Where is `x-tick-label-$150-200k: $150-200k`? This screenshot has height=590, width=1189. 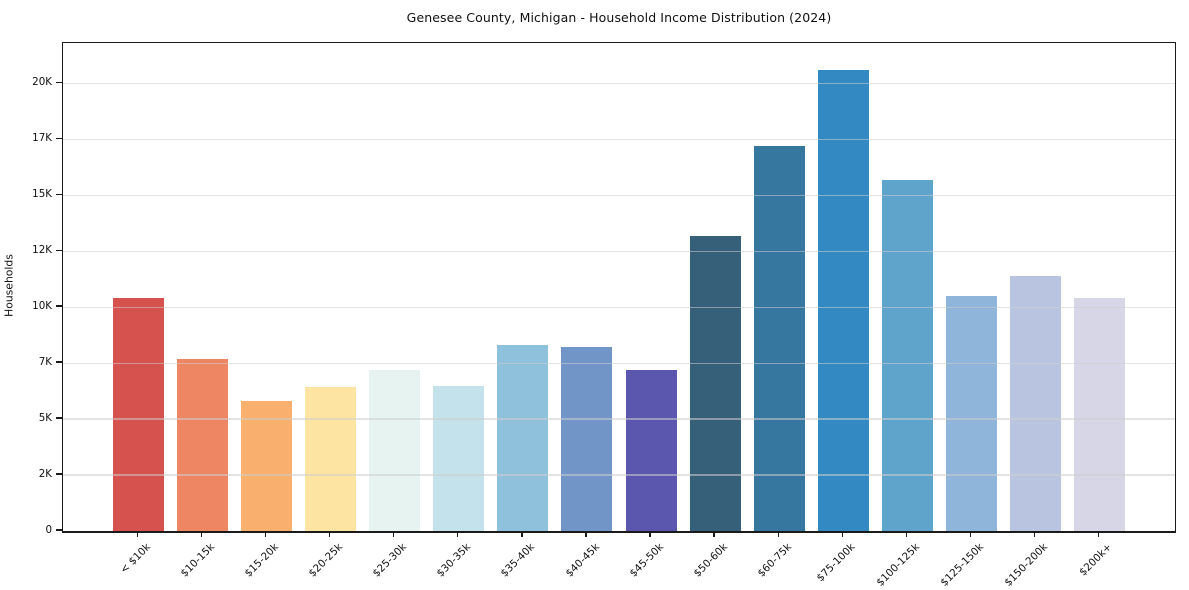
x-tick-label-$150-200k: $150-200k is located at coordinates (1026, 565).